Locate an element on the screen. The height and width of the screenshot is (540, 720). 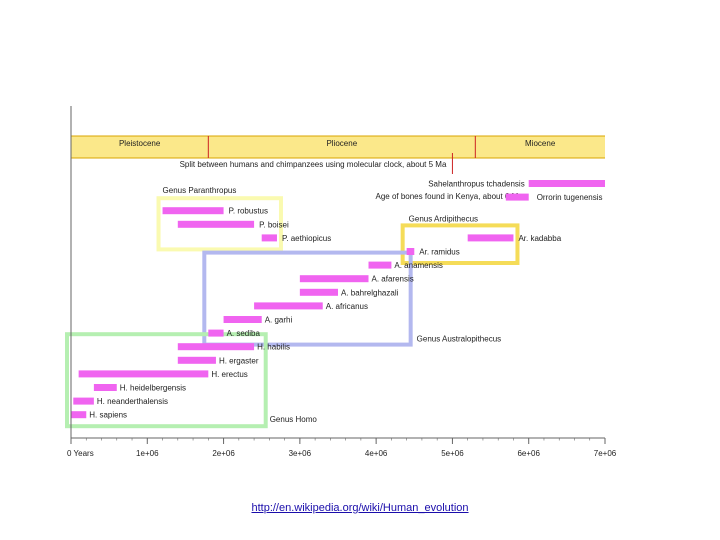
label-ar-ramidus: Ar. ramidus is located at coordinates (439, 252).